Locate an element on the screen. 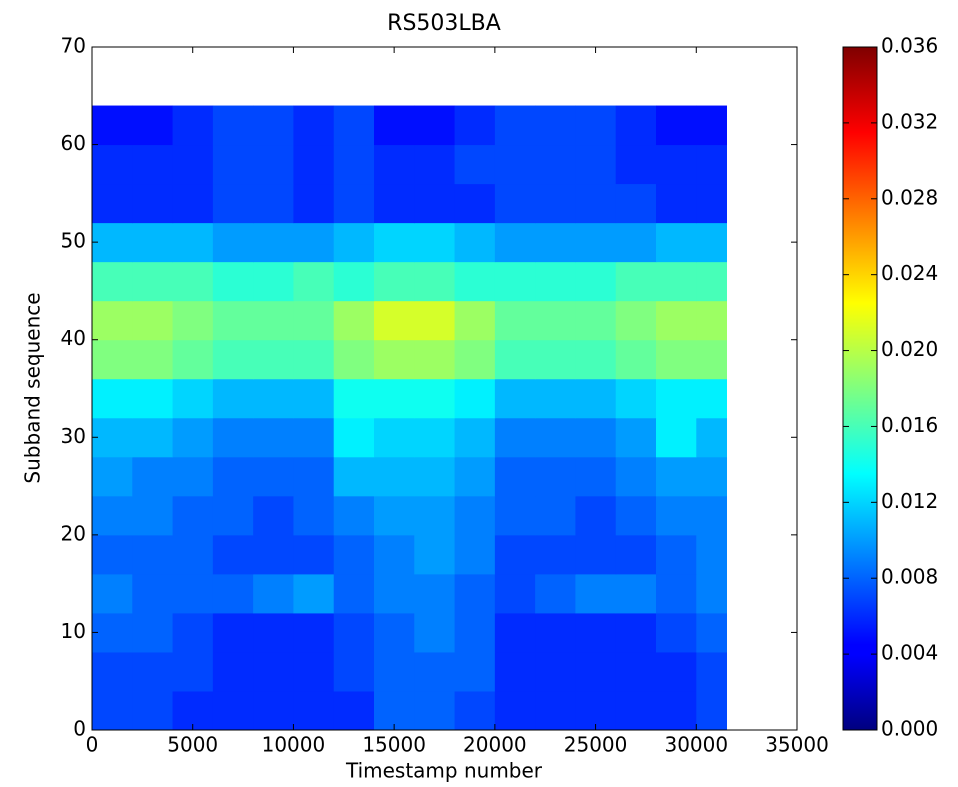 The image size is (958, 787). colorbar is located at coordinates (860, 388).